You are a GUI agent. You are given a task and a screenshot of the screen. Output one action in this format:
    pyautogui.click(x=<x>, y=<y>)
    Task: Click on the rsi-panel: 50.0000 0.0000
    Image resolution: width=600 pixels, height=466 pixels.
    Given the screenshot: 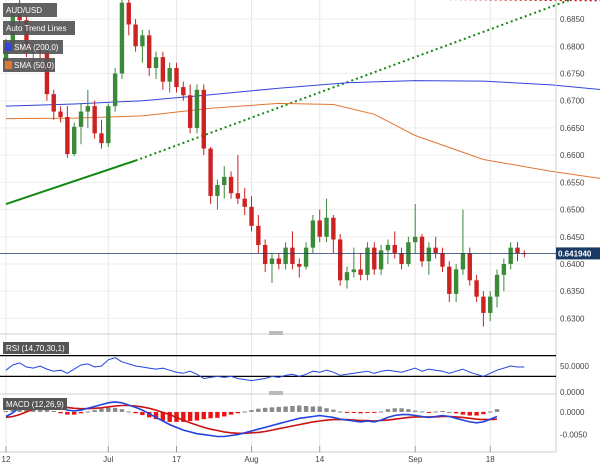 What is the action you would take?
    pyautogui.click(x=294, y=375)
    